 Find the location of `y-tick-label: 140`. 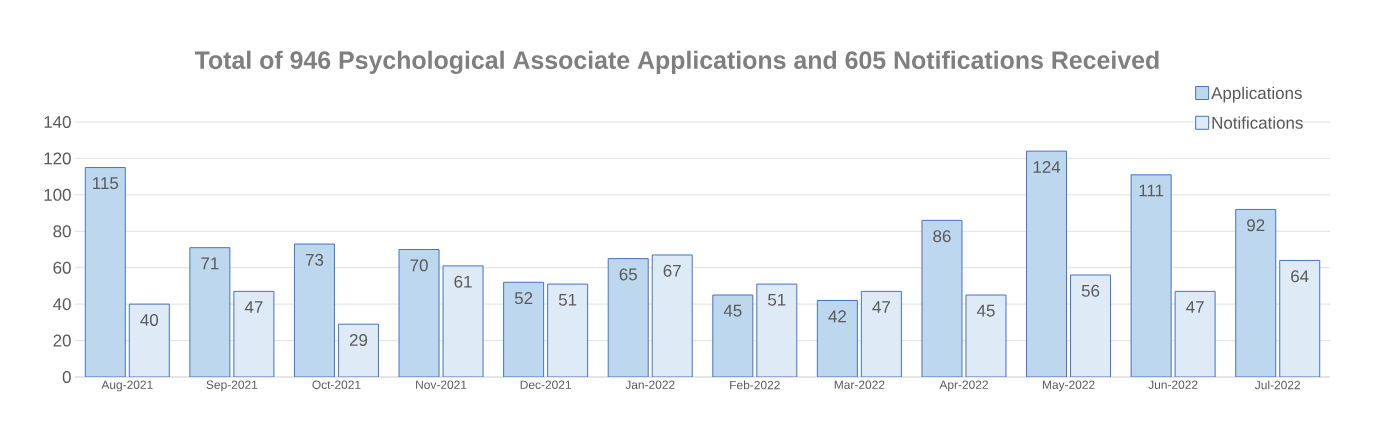

y-tick-label: 140 is located at coordinates (57, 122).